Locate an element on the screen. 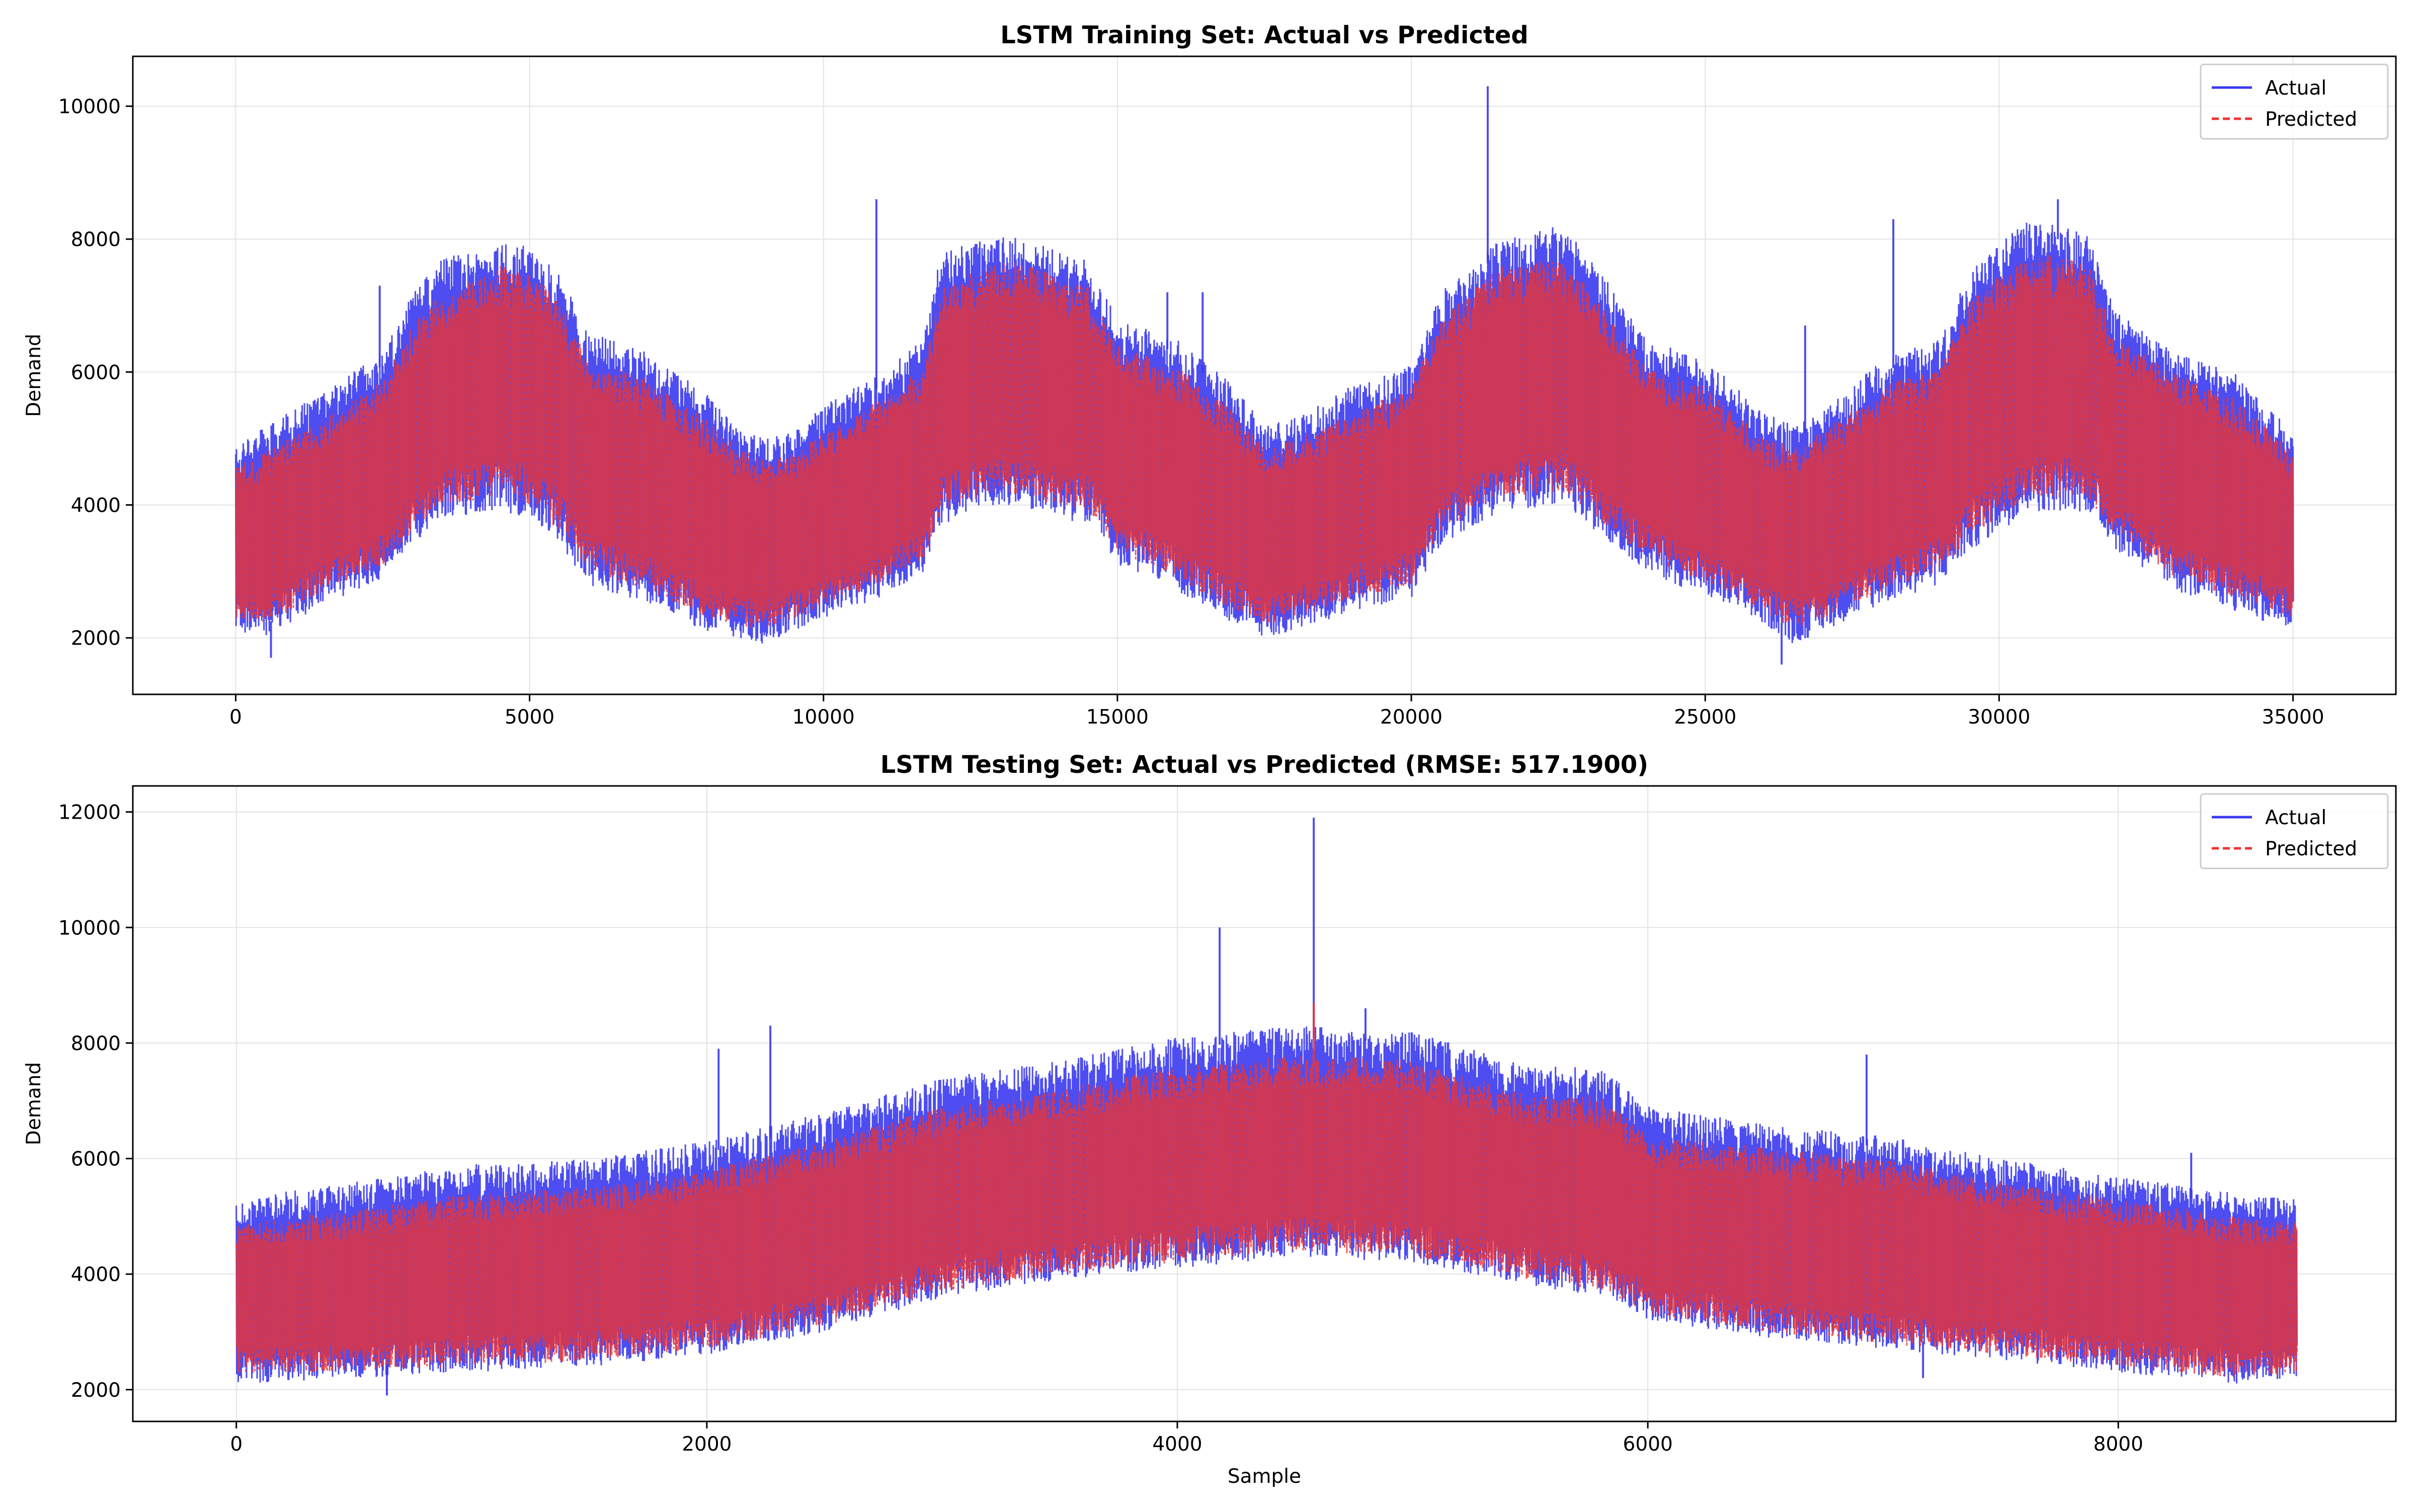 This screenshot has width=2415, height=1512. training-x-tick-label: 0 is located at coordinates (236, 718).